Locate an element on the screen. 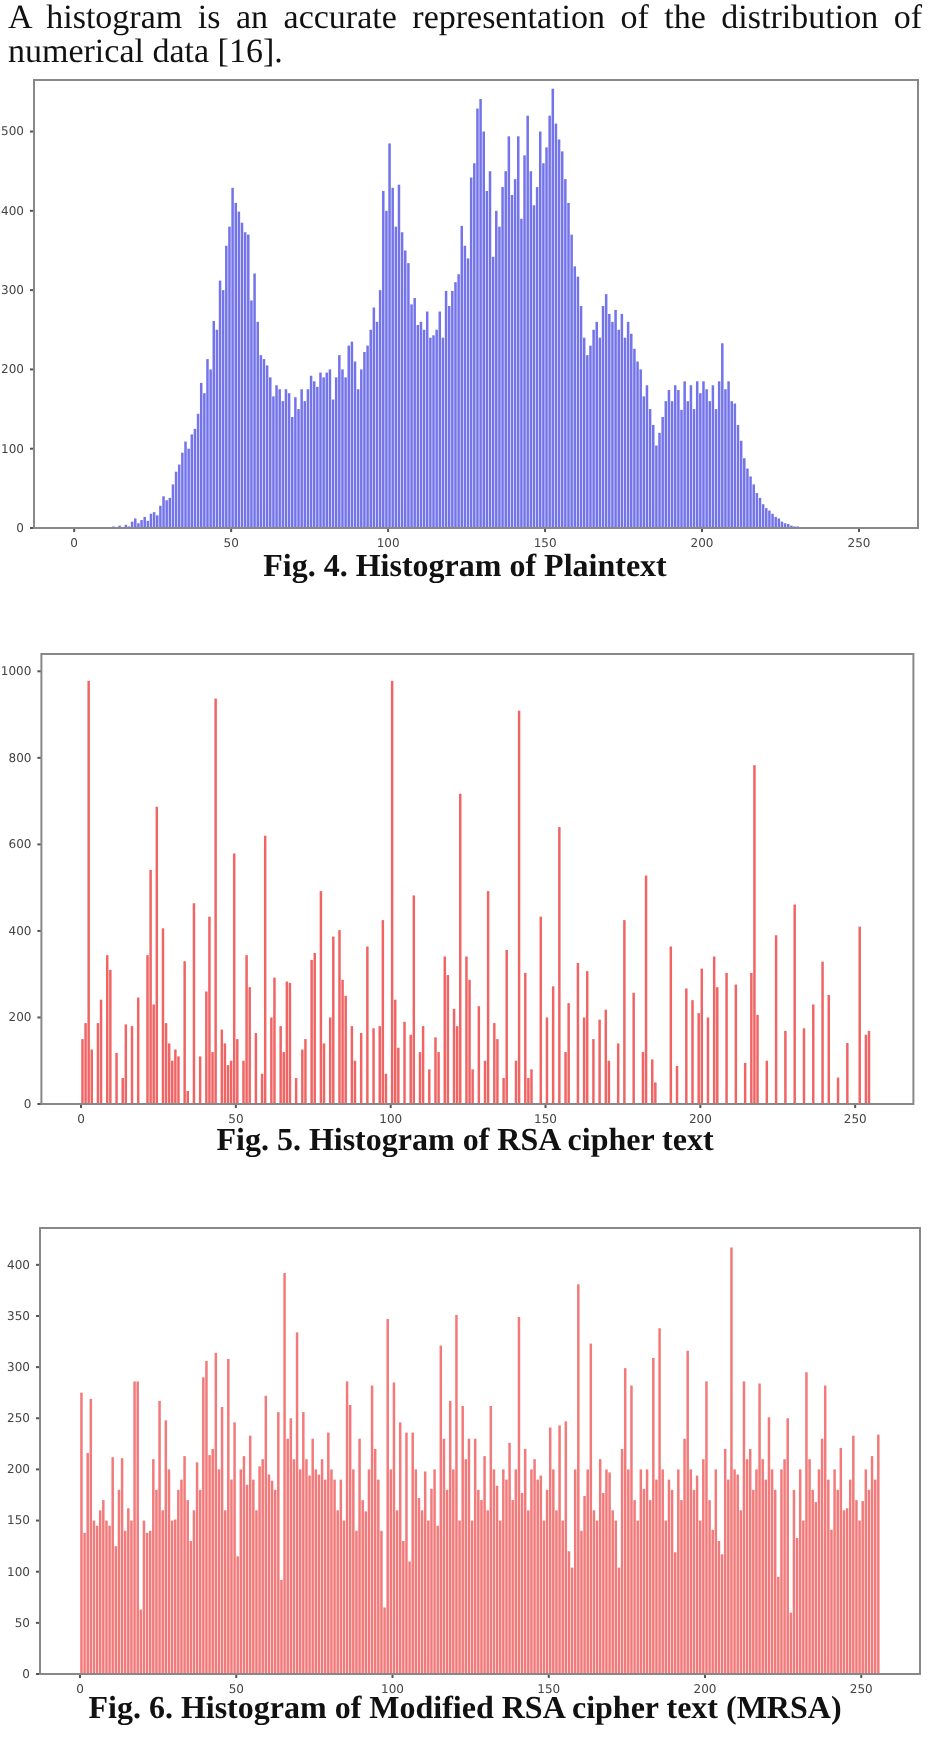  text: Fig. 6. Histogram of Modified RSA cipher text (MRSA) is located at coordinates (465, 1709).